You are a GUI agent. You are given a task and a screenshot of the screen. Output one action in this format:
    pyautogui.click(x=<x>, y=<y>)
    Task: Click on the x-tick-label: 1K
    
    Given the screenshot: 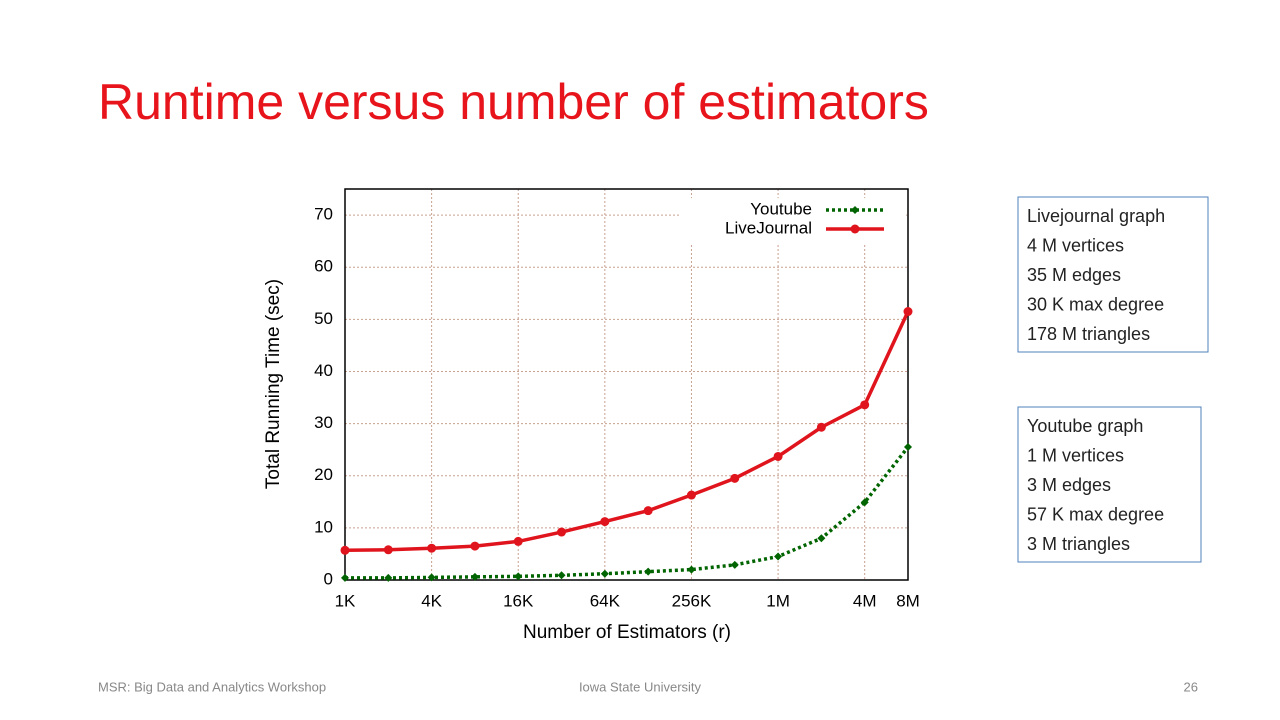 What is the action you would take?
    pyautogui.click(x=345, y=600)
    